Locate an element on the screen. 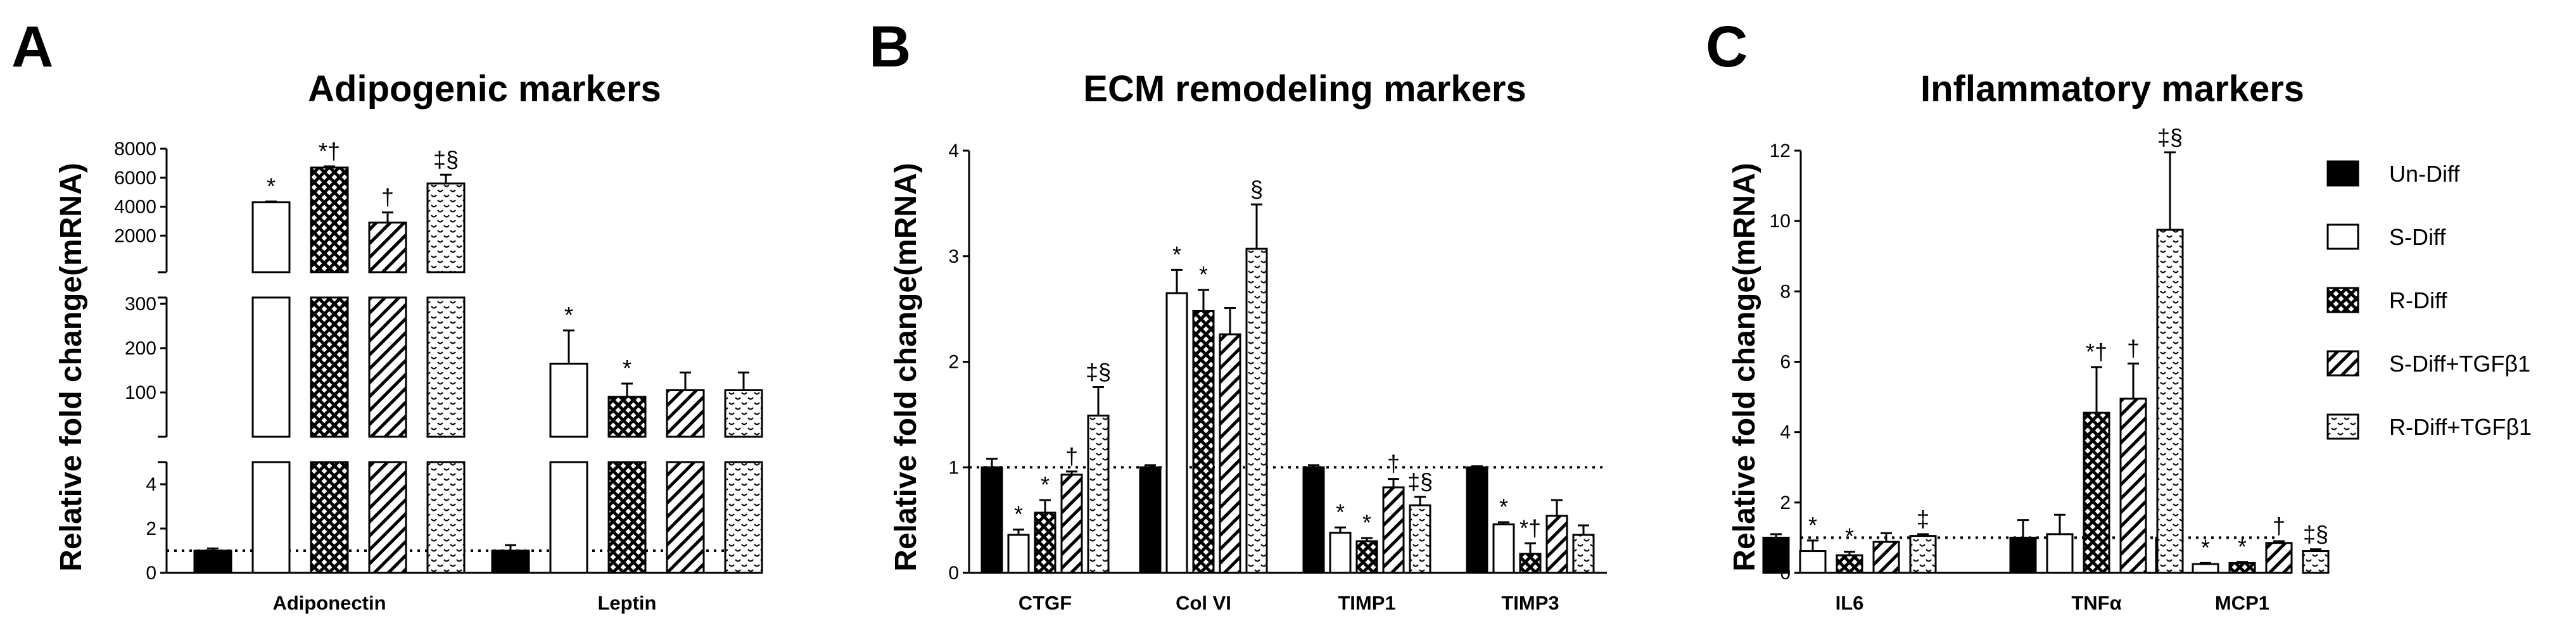  legend-label: R-Diff is located at coordinates (2418, 300).